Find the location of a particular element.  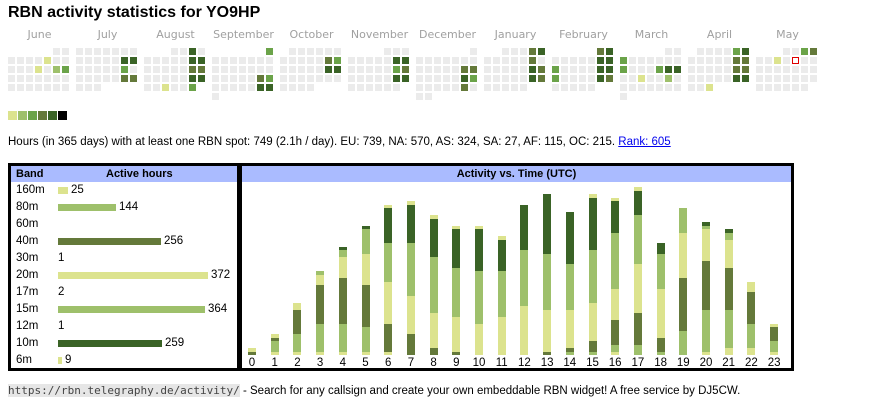

rank-link: Rank: 605 is located at coordinates (644, 142).